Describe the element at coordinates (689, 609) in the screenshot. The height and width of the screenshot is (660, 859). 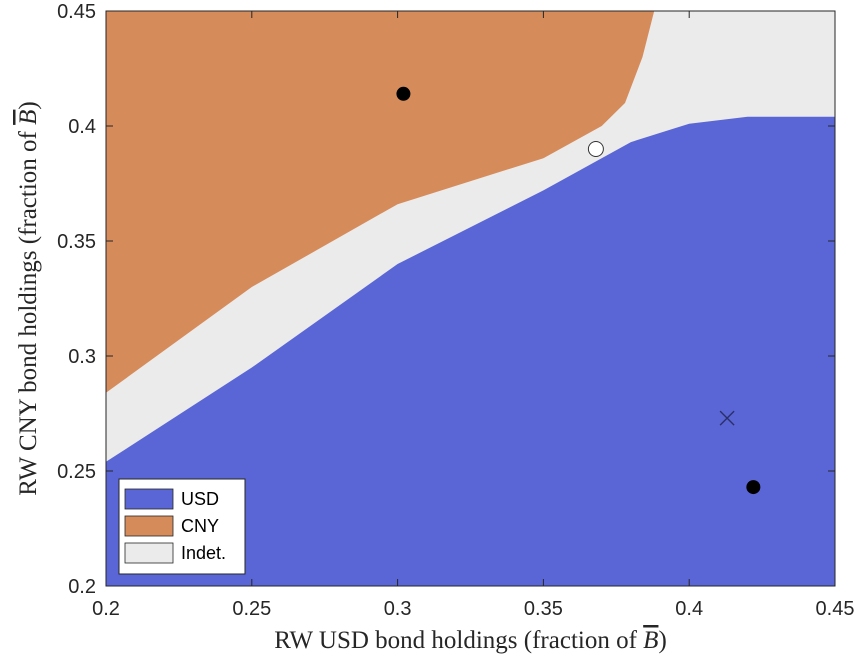
I see `x-tick-label: 0.4` at that location.